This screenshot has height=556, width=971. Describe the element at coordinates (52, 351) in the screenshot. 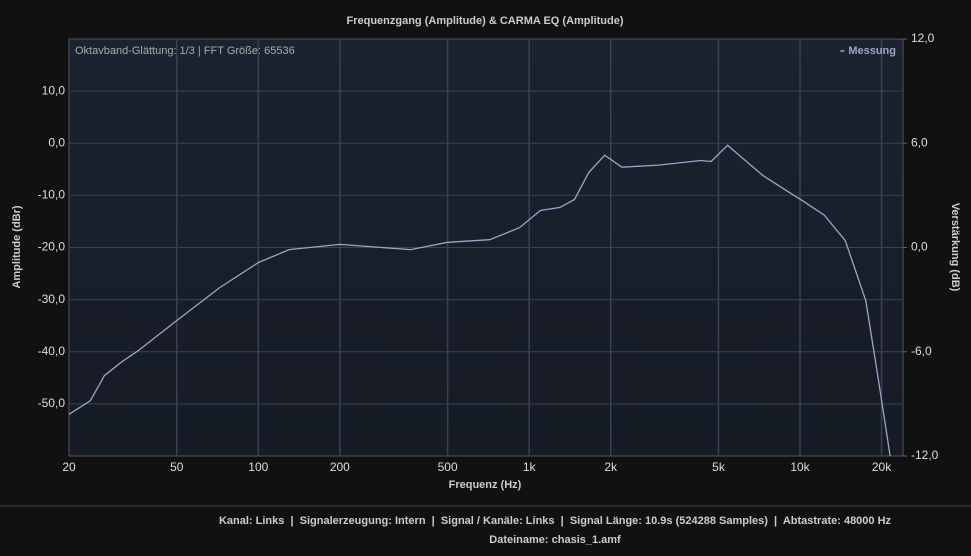

I see `y-tick-label: -40,0` at that location.